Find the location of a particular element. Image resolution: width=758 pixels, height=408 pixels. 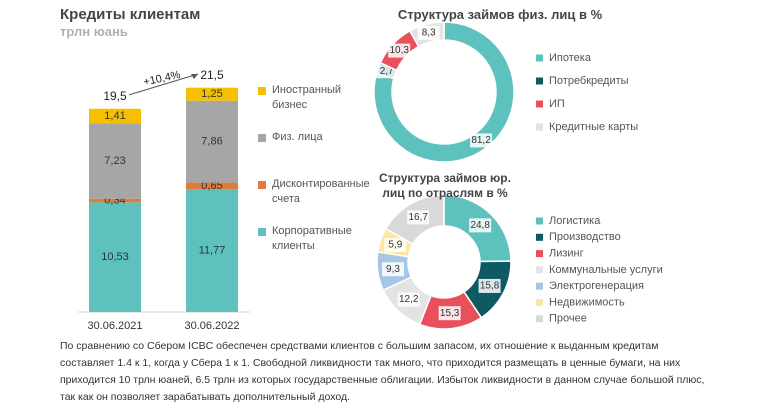

donut-title: Структура займов юр. лиц по отраслям в % is located at coordinates (445, 185).